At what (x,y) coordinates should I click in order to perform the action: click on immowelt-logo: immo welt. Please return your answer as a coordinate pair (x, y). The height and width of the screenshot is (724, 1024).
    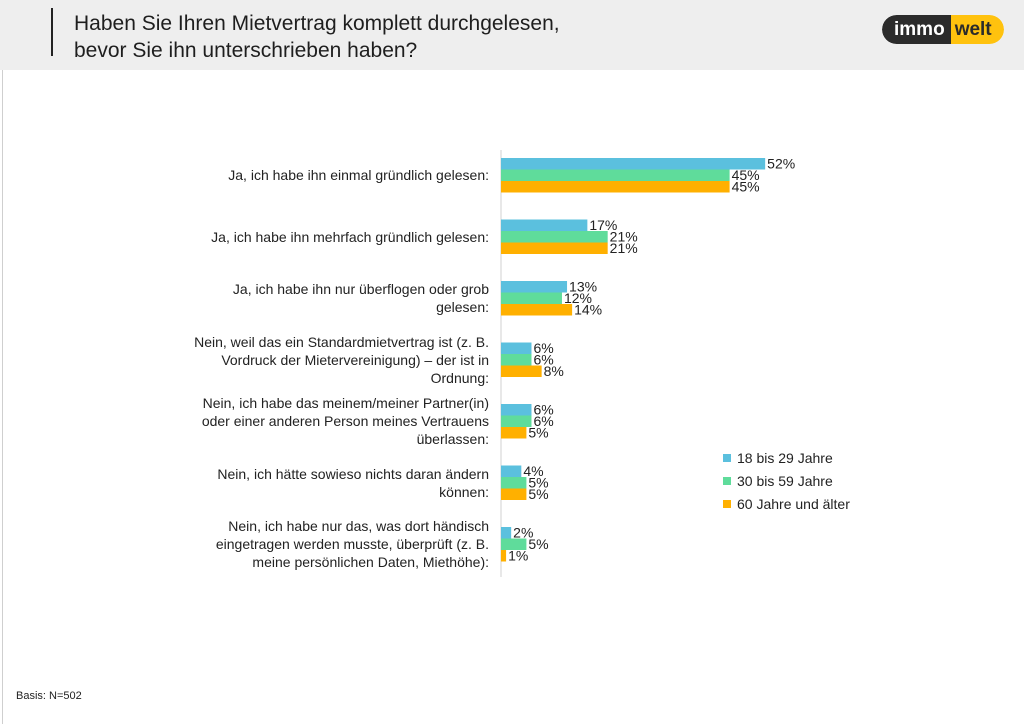
    Looking at the image, I should click on (943, 29).